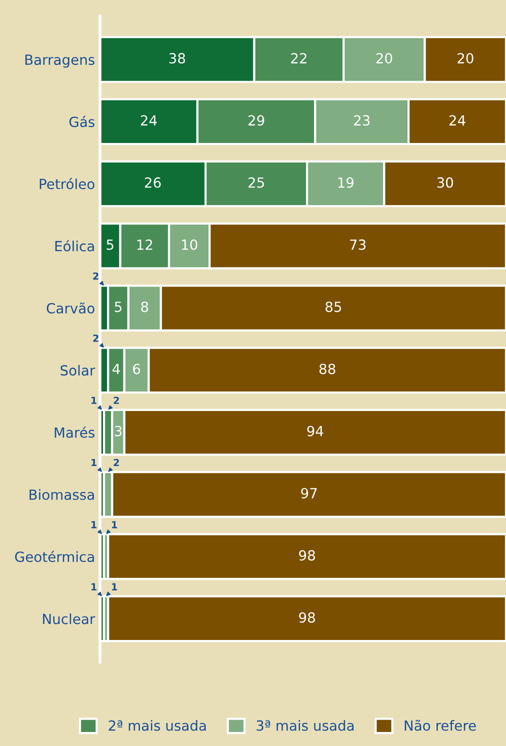  Describe the element at coordinates (309, 493) in the screenshot. I see `data-label: 97` at that location.